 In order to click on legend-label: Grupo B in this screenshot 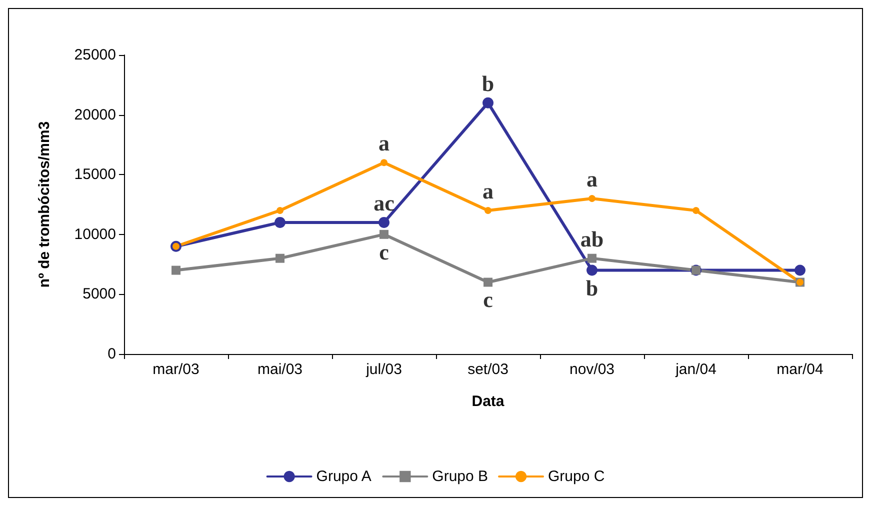, I will do `click(460, 476)`.